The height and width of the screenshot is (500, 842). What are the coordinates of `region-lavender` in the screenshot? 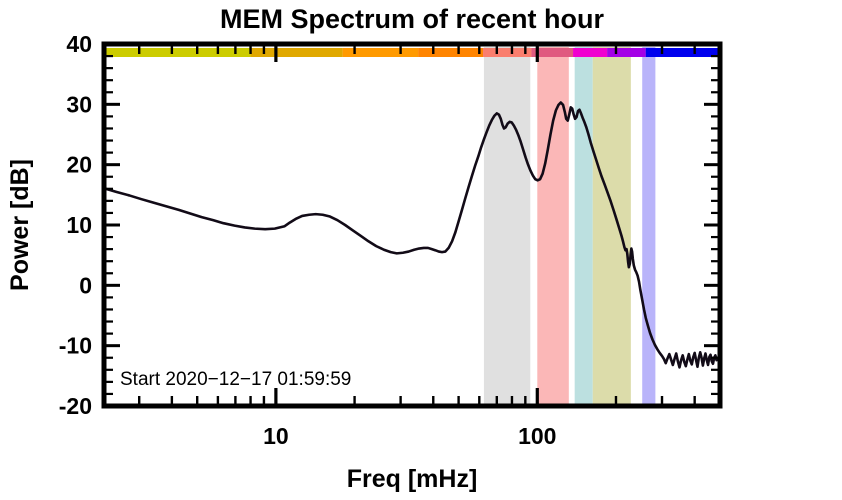 It's located at (649, 226).